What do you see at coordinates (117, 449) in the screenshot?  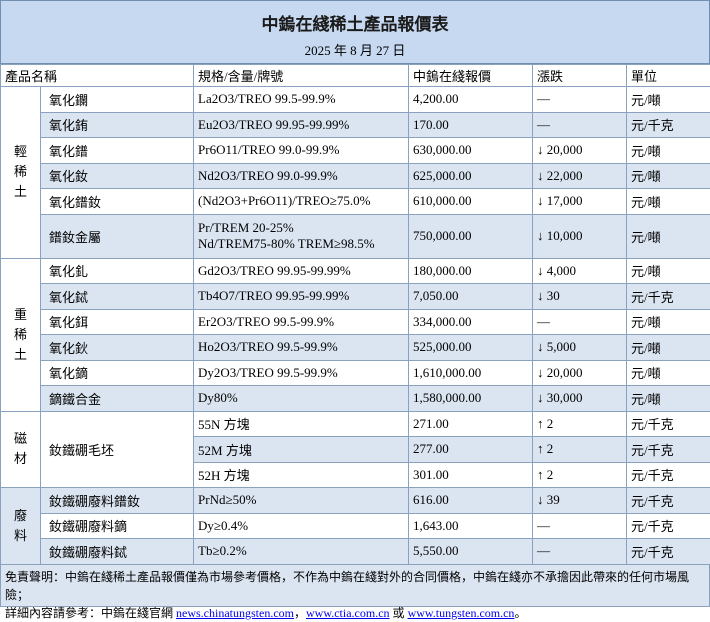 I see `name-cell: 釹鐵硼毛坯` at bounding box center [117, 449].